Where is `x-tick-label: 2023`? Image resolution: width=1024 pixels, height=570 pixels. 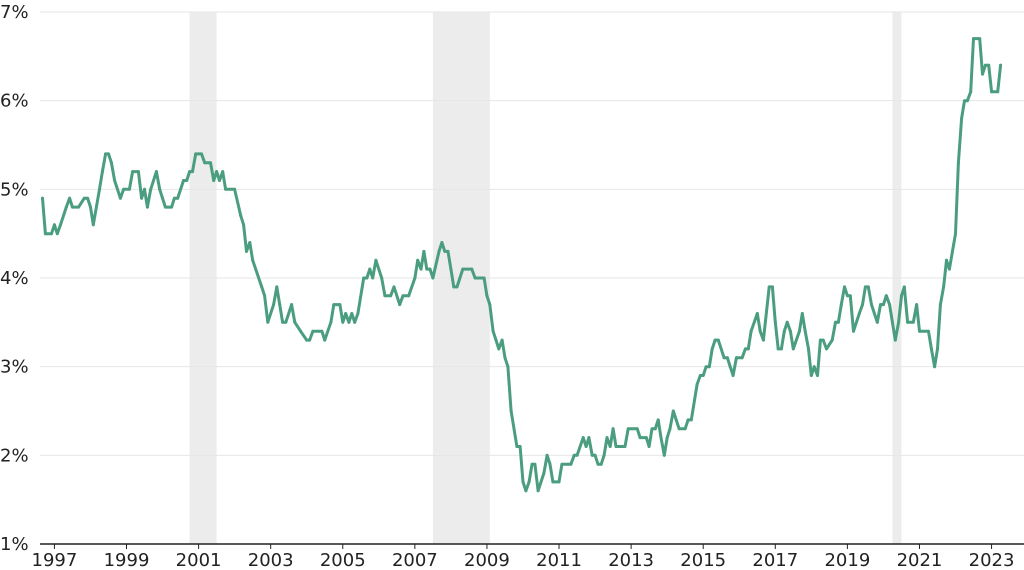
x-tick-label: 2023 is located at coordinates (992, 560).